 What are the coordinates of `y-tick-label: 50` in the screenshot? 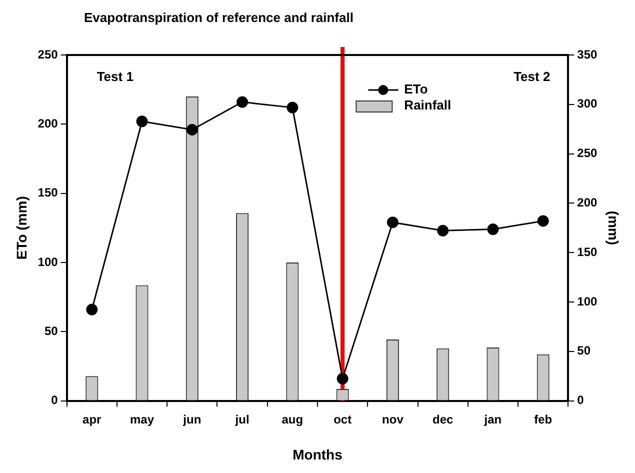 It's located at (51, 331).